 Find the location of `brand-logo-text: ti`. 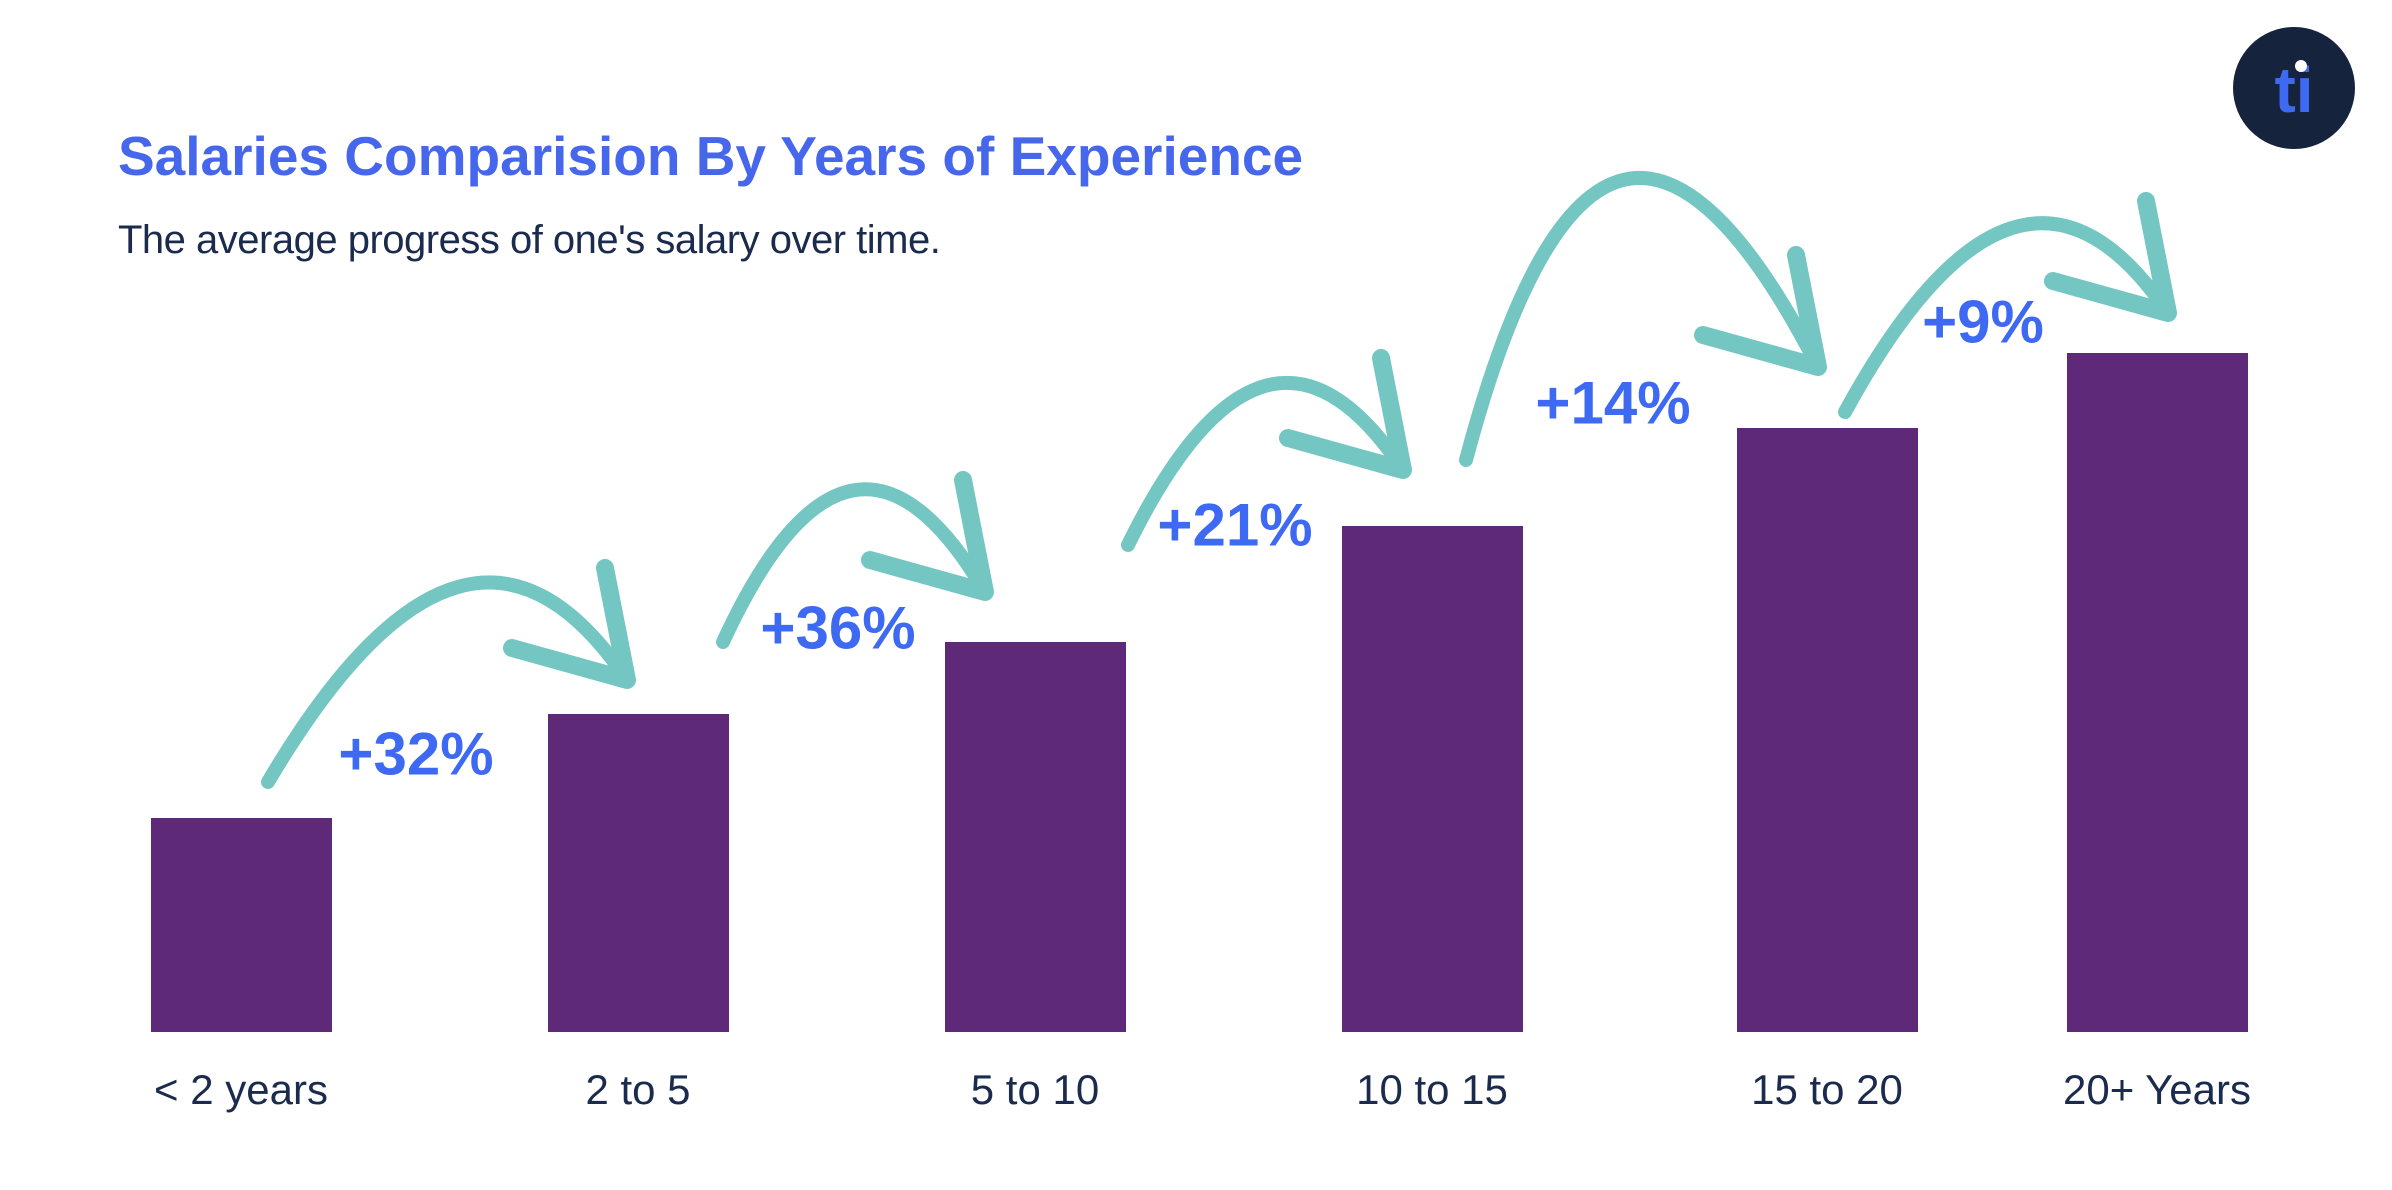

brand-logo-text: ti is located at coordinates (2294, 90).